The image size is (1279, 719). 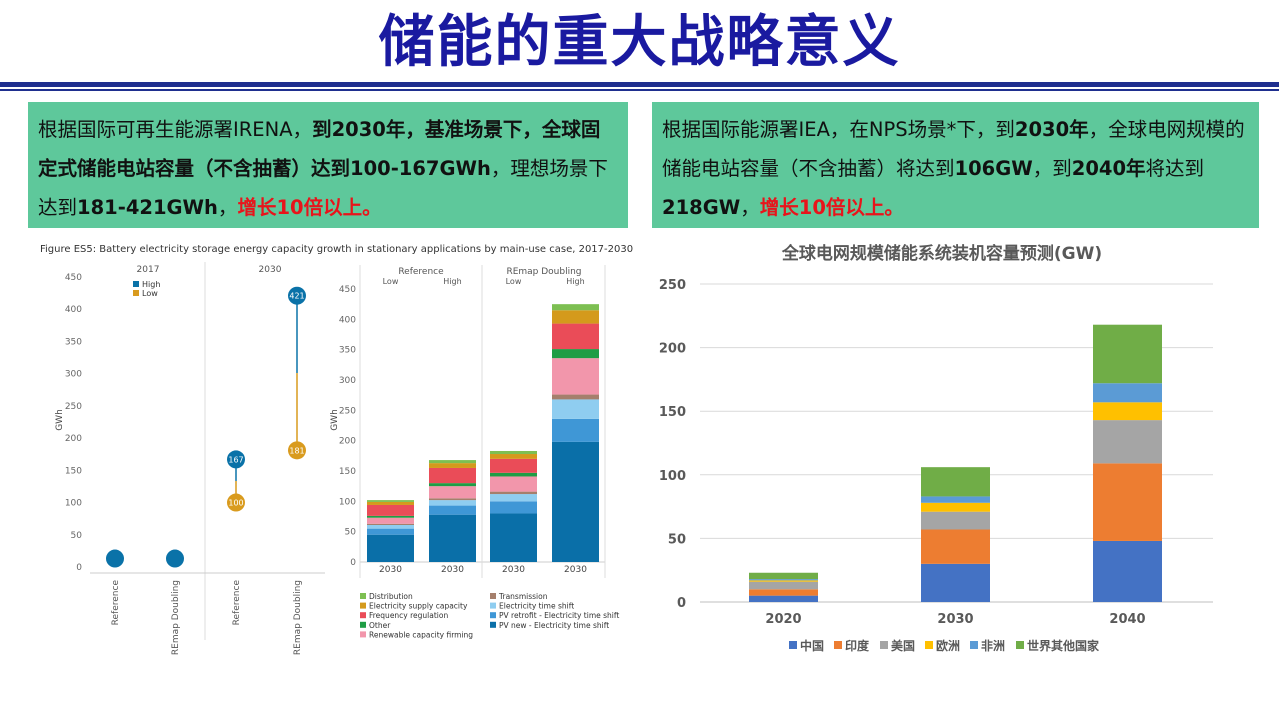 What do you see at coordinates (73, 342) in the screenshot?
I see `irena-ytick-7: 350` at bounding box center [73, 342].